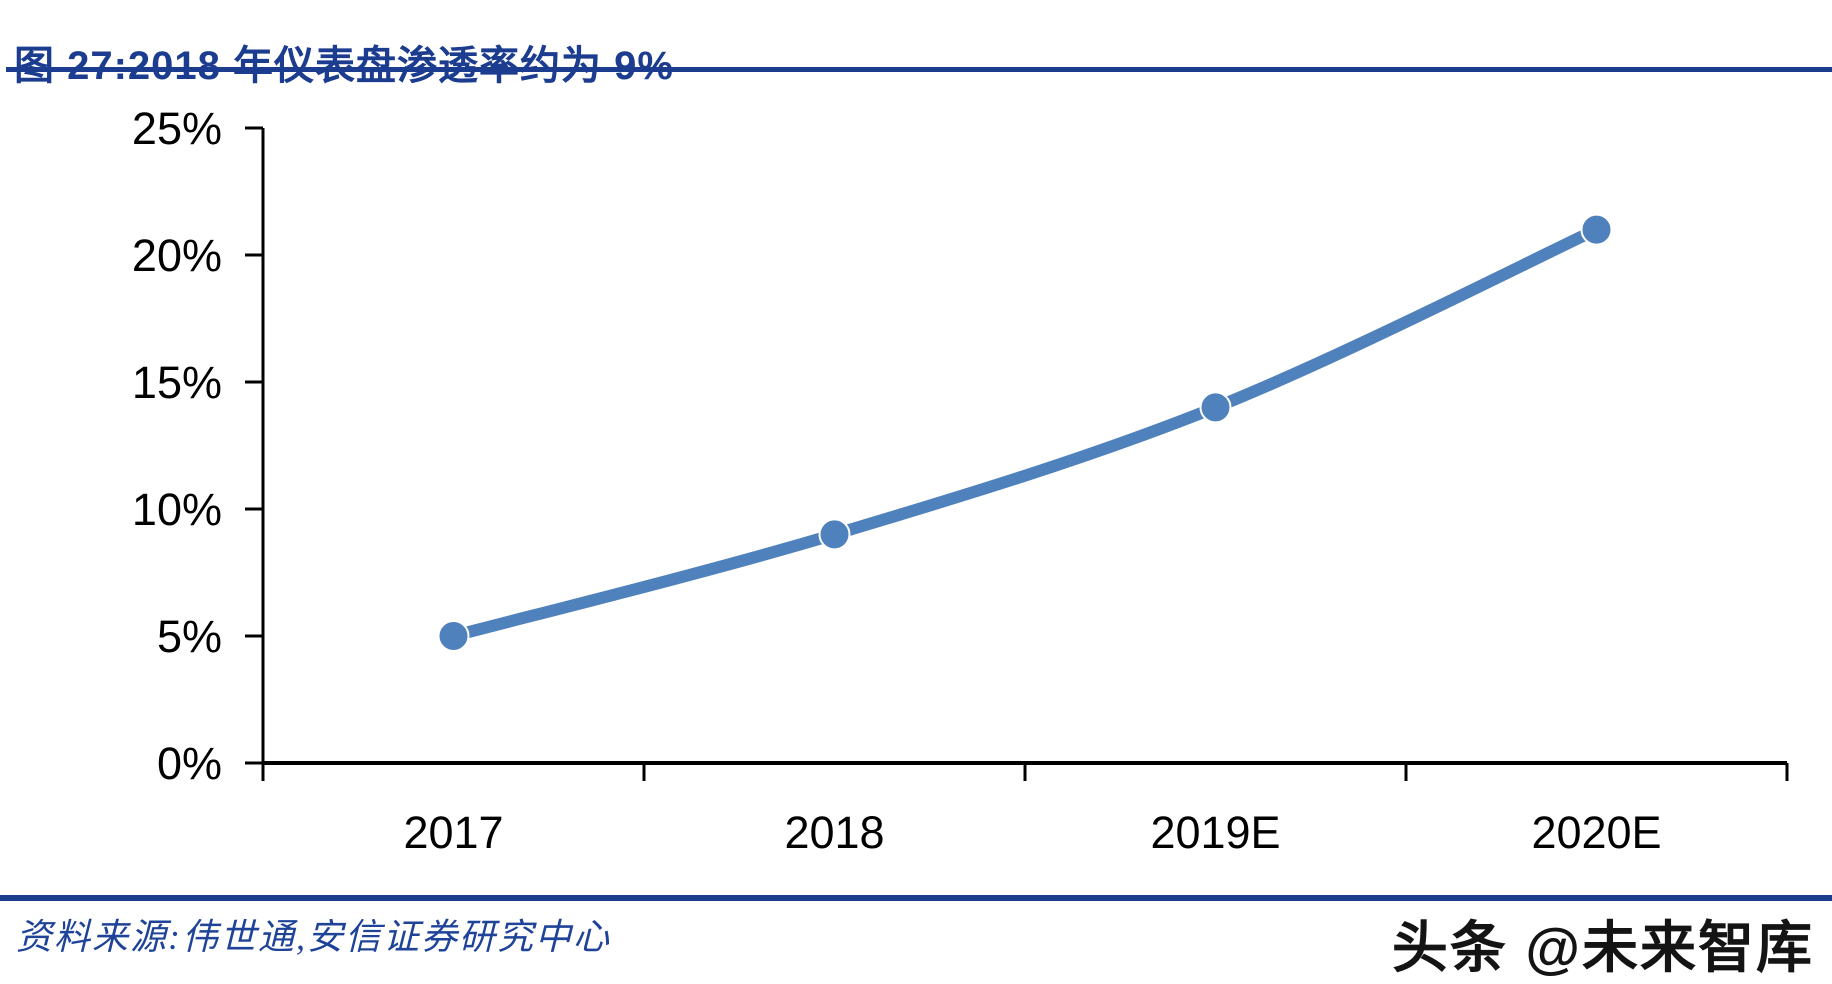 The image size is (1832, 984). What do you see at coordinates (177, 255) in the screenshot?
I see `y-tick-label: 20%` at bounding box center [177, 255].